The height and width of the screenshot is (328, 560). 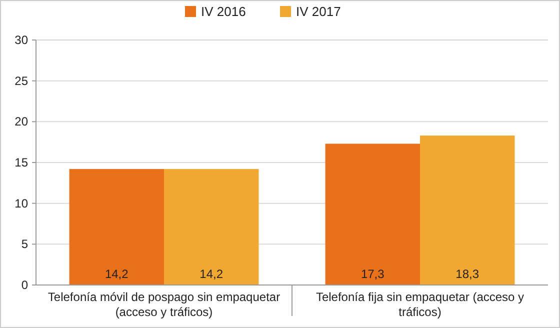 I want to click on x-tick-label: Telefonía móvil de pospago sin empaquetar (acceso y tráficos), so click(x=164, y=304).